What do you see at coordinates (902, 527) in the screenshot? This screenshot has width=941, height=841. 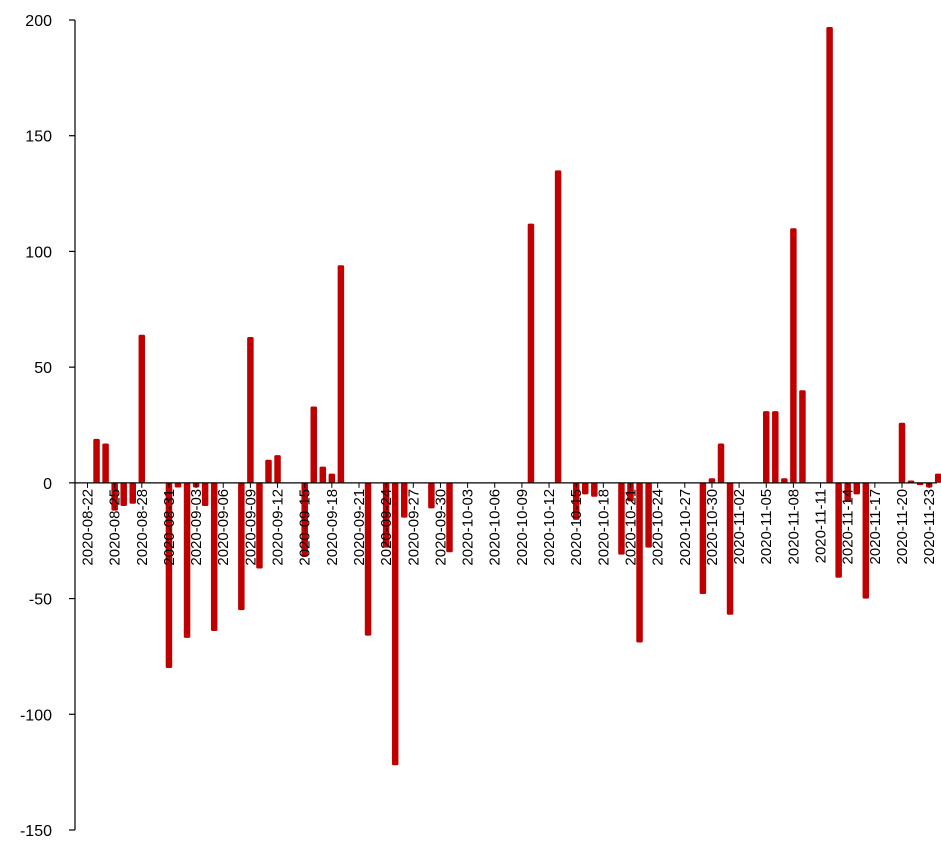 I see `x-tick-label: 2020-11-20` at bounding box center [902, 527].